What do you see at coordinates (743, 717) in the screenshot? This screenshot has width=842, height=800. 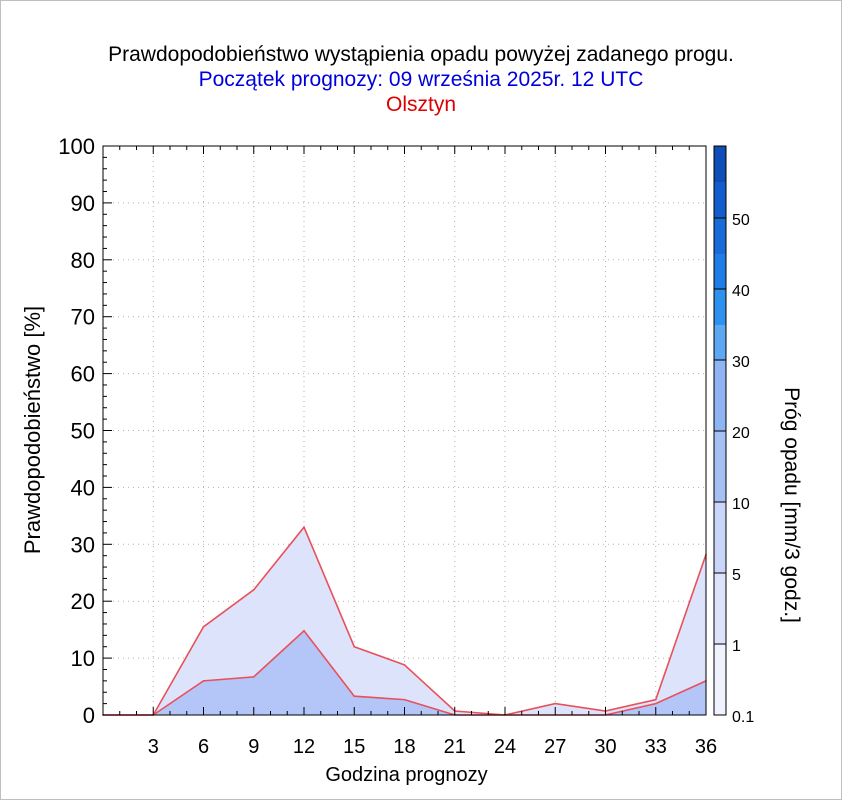 I see `colorbar-tick-label: 0.1` at bounding box center [743, 717].